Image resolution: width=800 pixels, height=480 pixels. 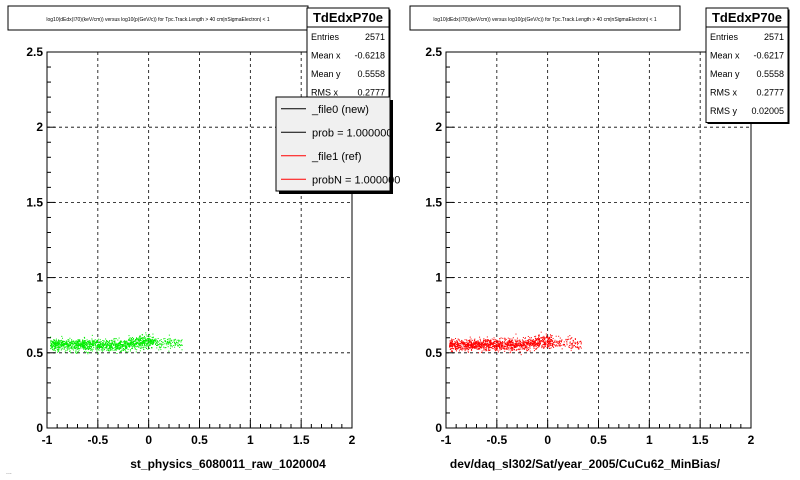 I want to click on stats-label: Mean x, so click(x=725, y=56).